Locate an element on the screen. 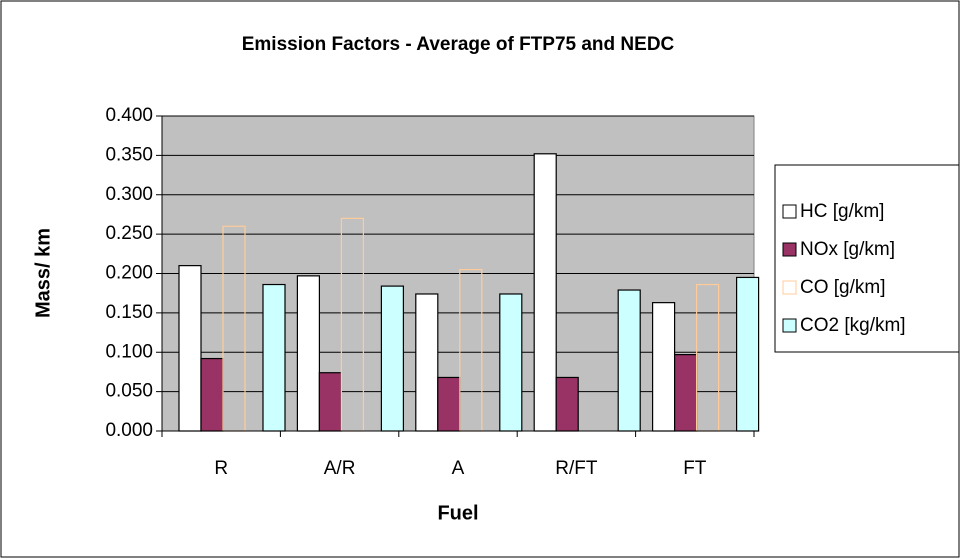  legend-label: NOx [g/km] is located at coordinates (847, 249).